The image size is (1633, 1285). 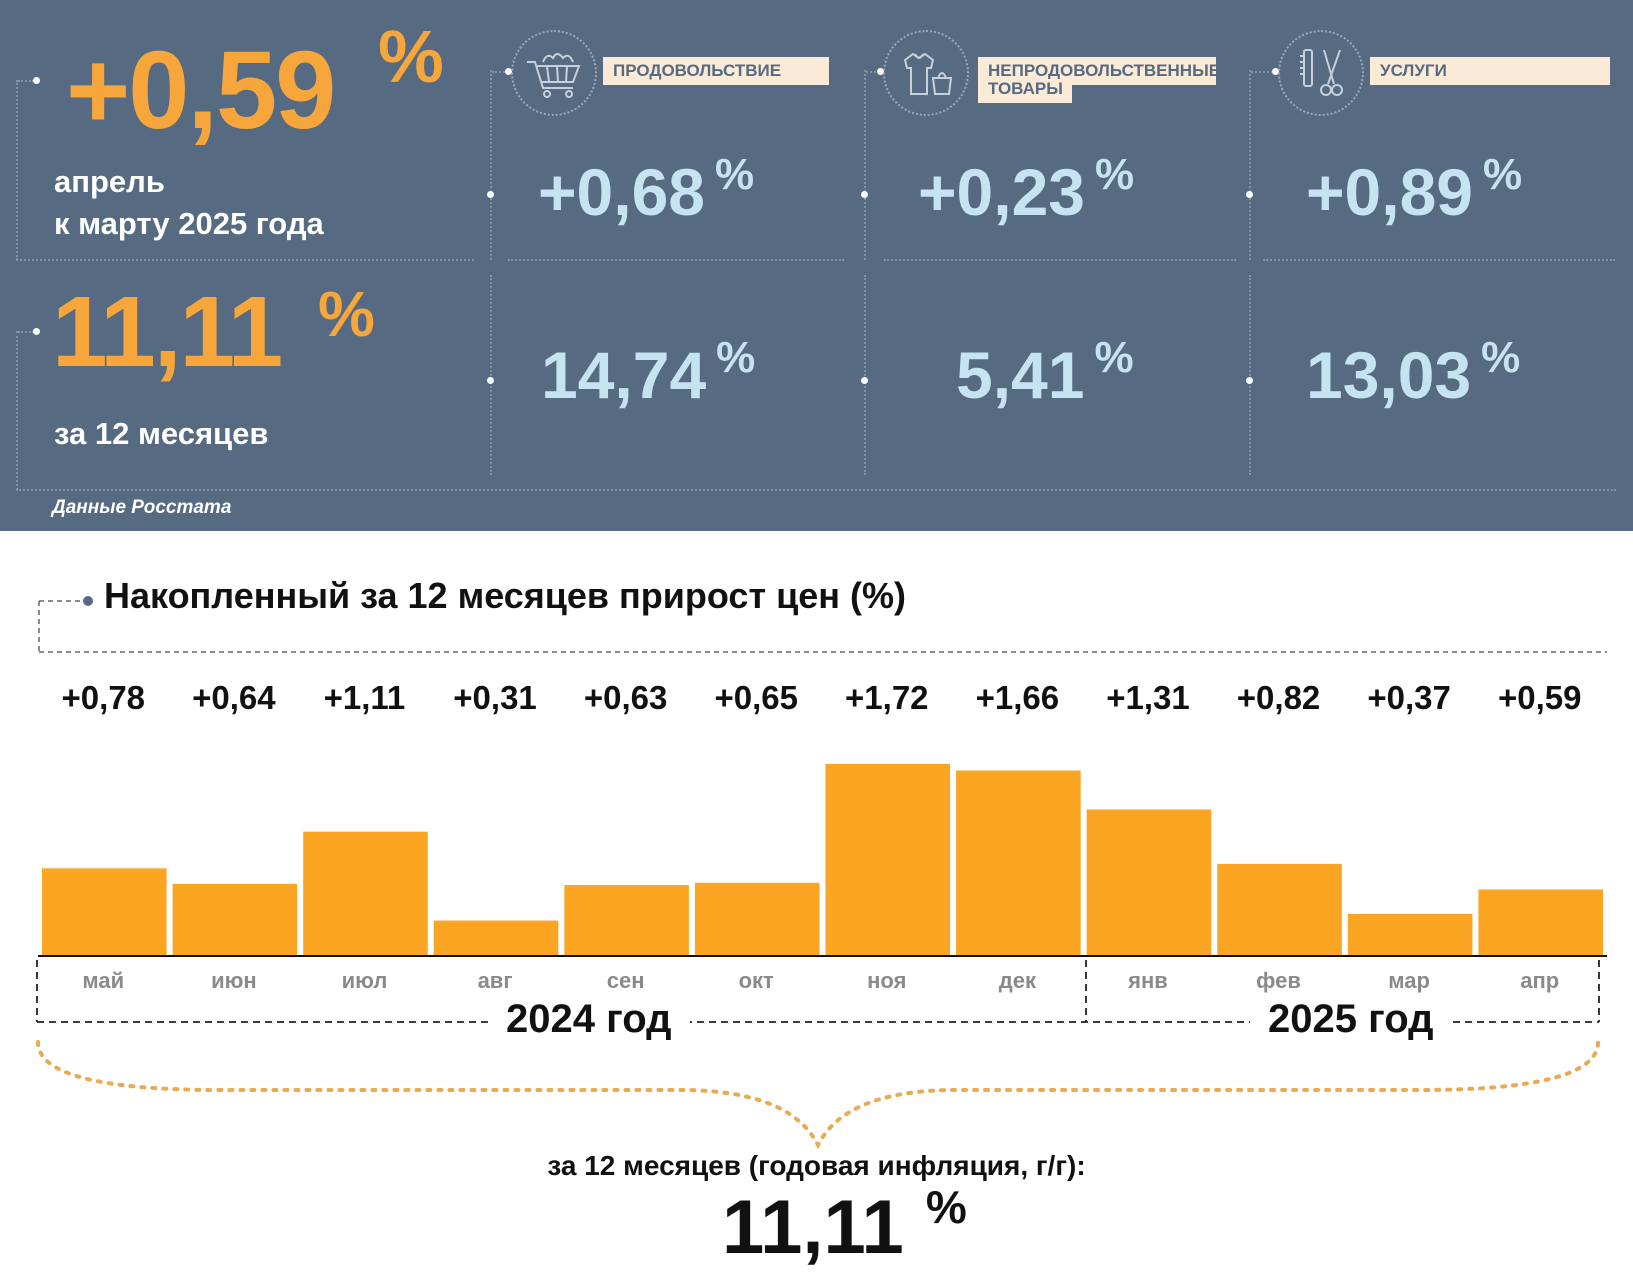 I want to click on bar-янв, so click(x=1149, y=882).